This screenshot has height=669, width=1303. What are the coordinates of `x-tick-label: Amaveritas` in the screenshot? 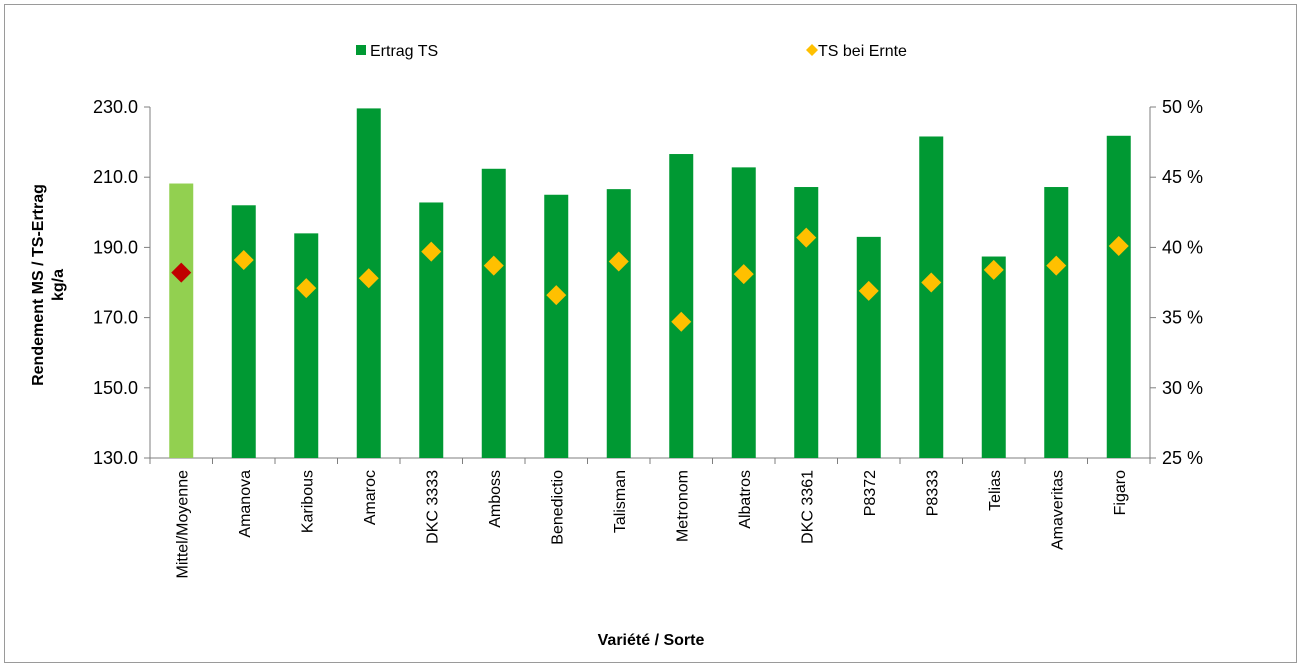 It's located at (1057, 510).